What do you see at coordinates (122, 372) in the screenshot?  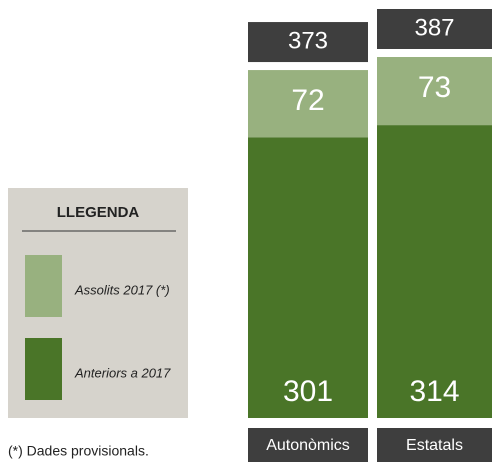 I see `legend-label: Anteriors a 2017` at bounding box center [122, 372].